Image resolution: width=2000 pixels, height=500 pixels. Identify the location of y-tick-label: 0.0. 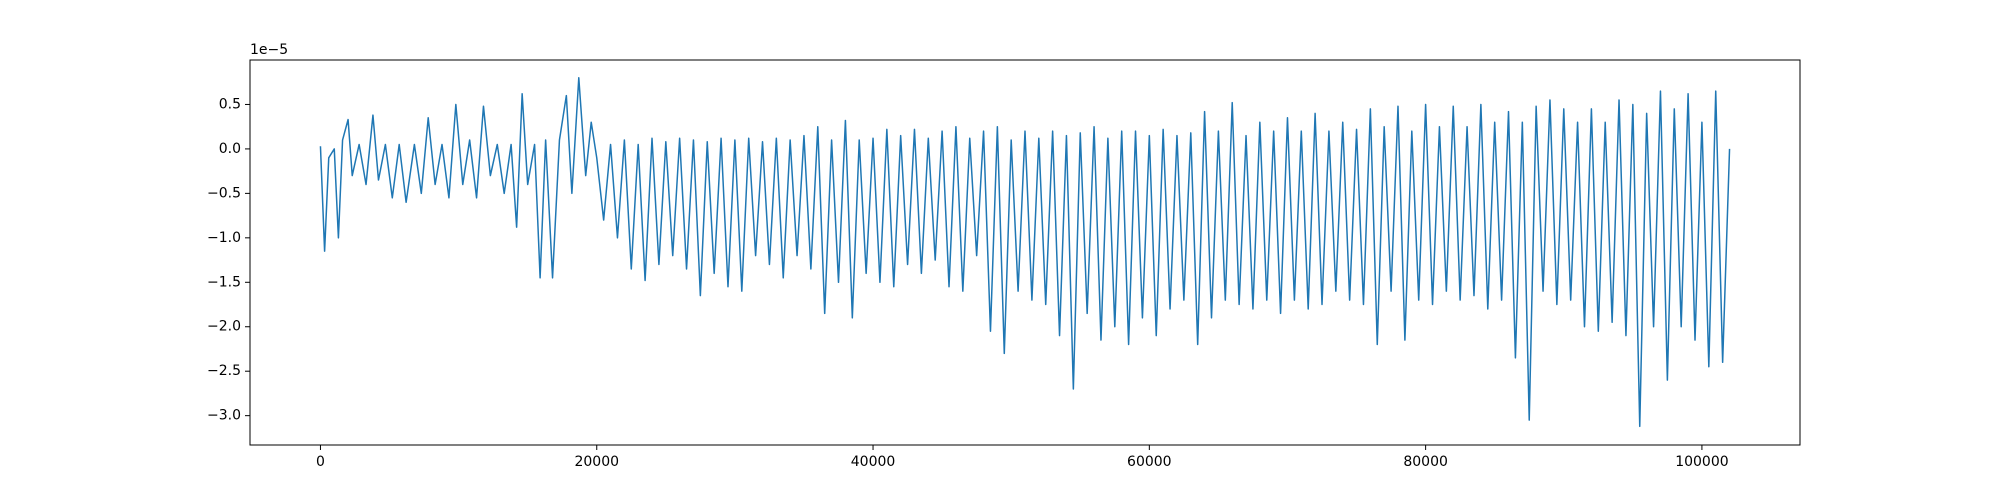
(230, 149).